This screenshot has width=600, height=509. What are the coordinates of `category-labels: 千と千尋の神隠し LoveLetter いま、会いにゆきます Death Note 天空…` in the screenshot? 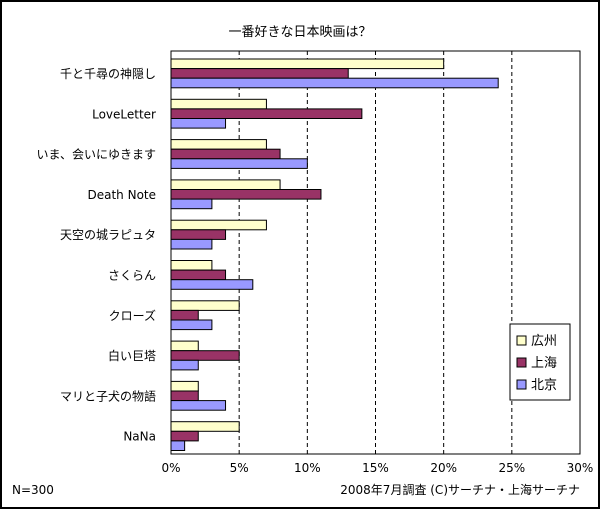 It's located at (96, 255).